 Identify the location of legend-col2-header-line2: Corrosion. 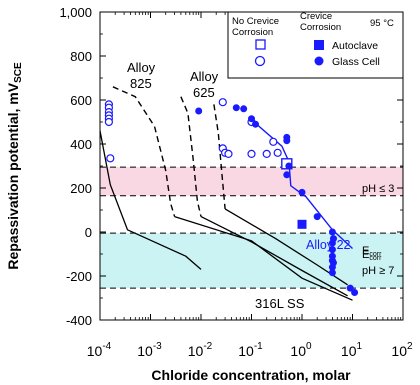
(320, 27).